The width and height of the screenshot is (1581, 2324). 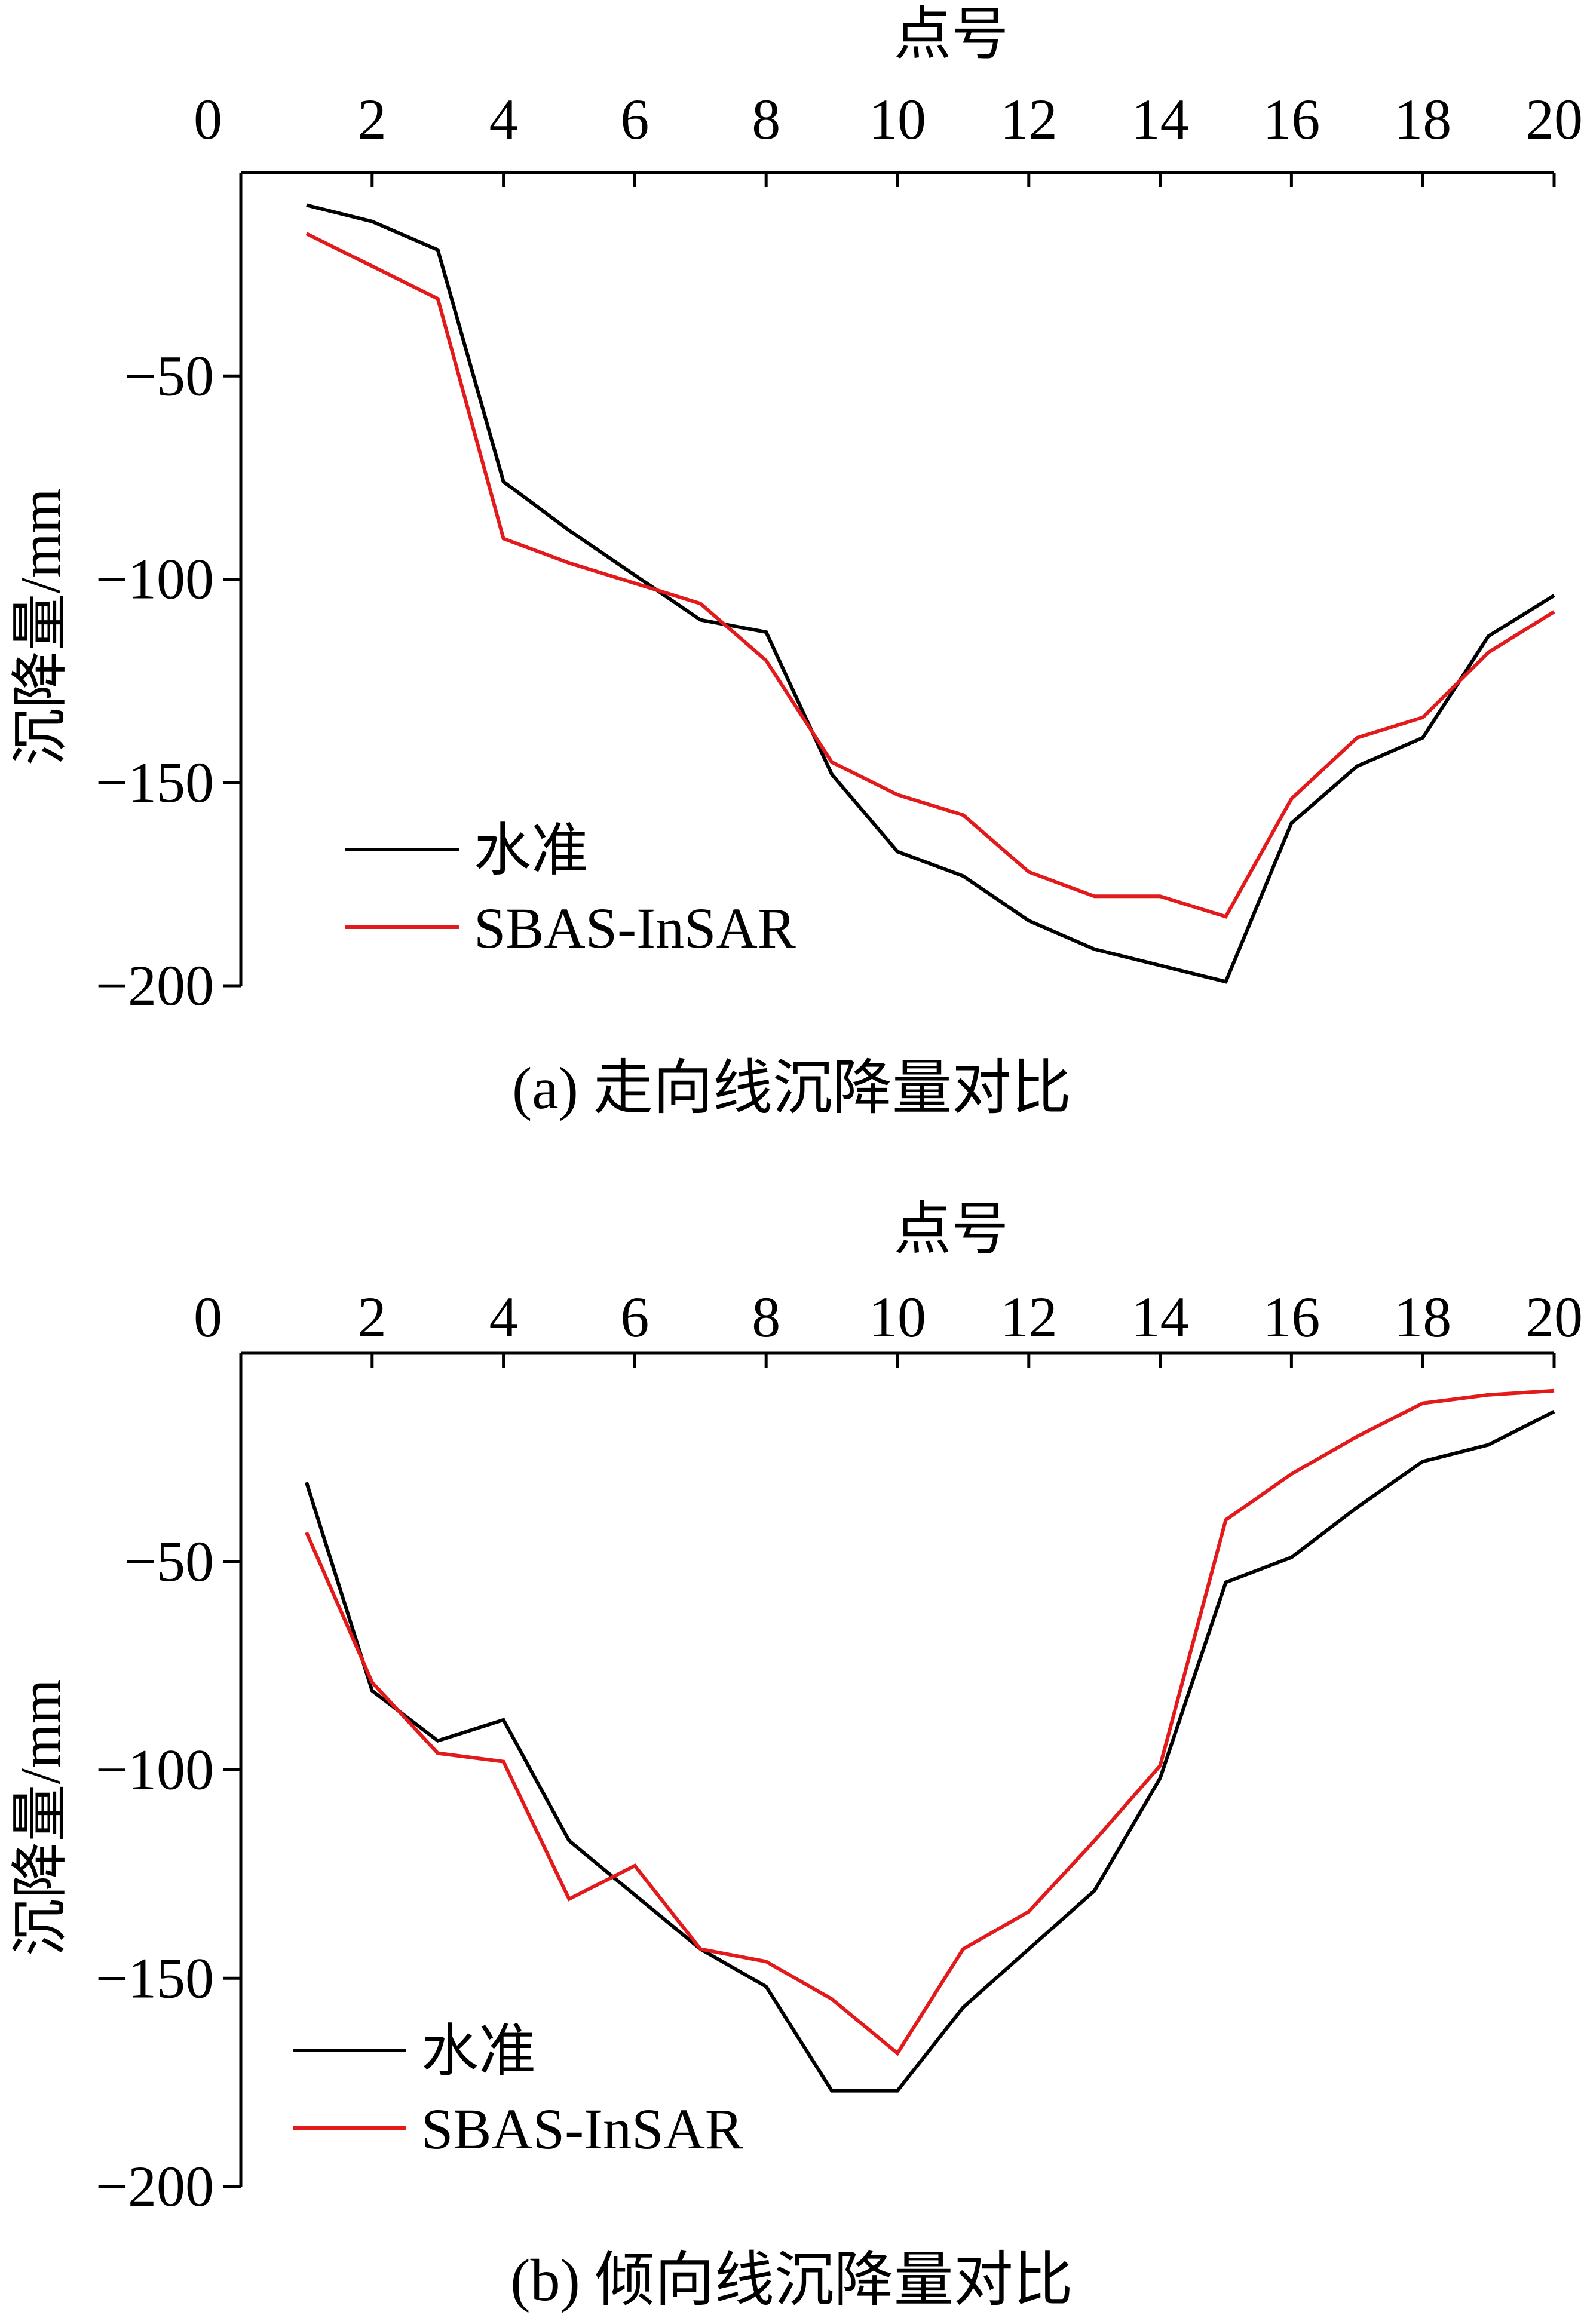 I want to click on panel-caption: (a) 走向线沉降量对比, so click(x=792, y=1088).